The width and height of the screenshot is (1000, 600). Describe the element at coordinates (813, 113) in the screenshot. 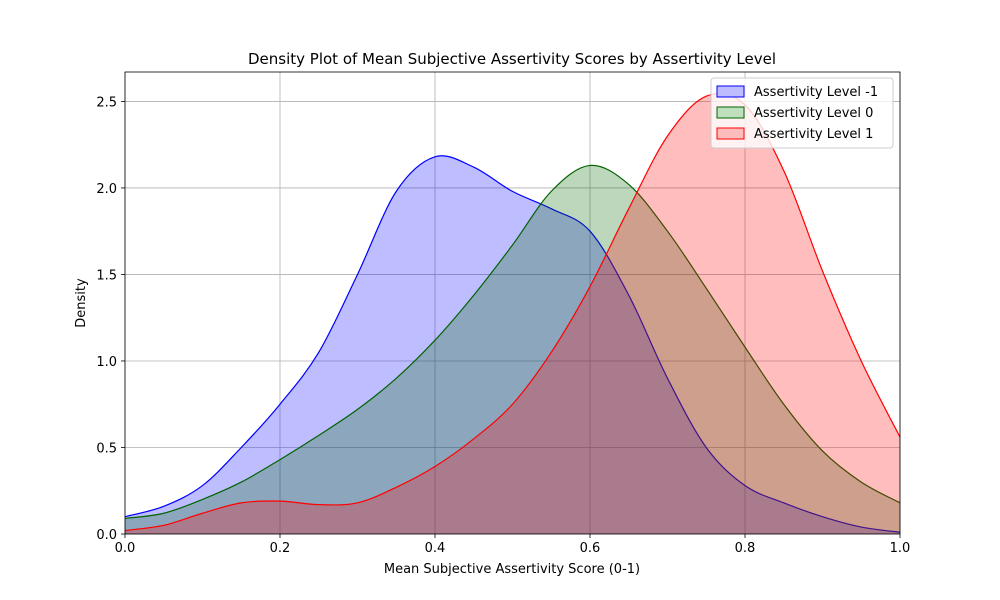

I see `legend-label-1: Assertivity Level 0` at that location.